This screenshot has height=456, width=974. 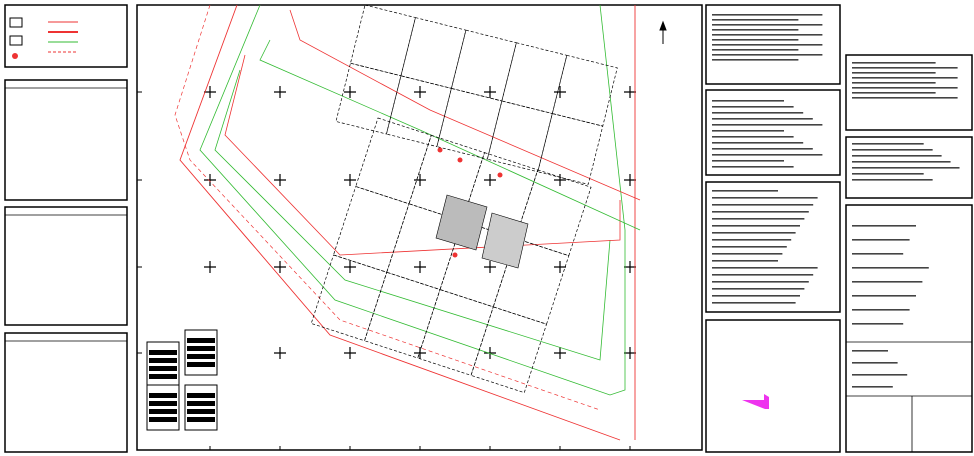 I want to click on notes-box, so click(x=773, y=132).